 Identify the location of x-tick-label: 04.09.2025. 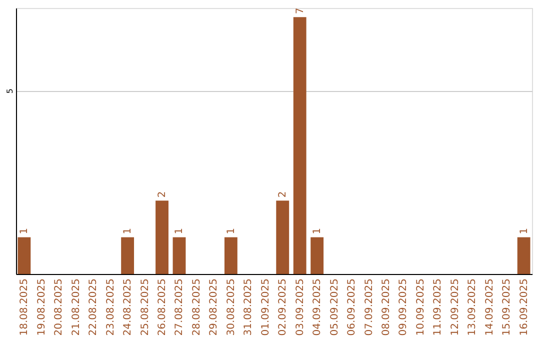
(318, 307).